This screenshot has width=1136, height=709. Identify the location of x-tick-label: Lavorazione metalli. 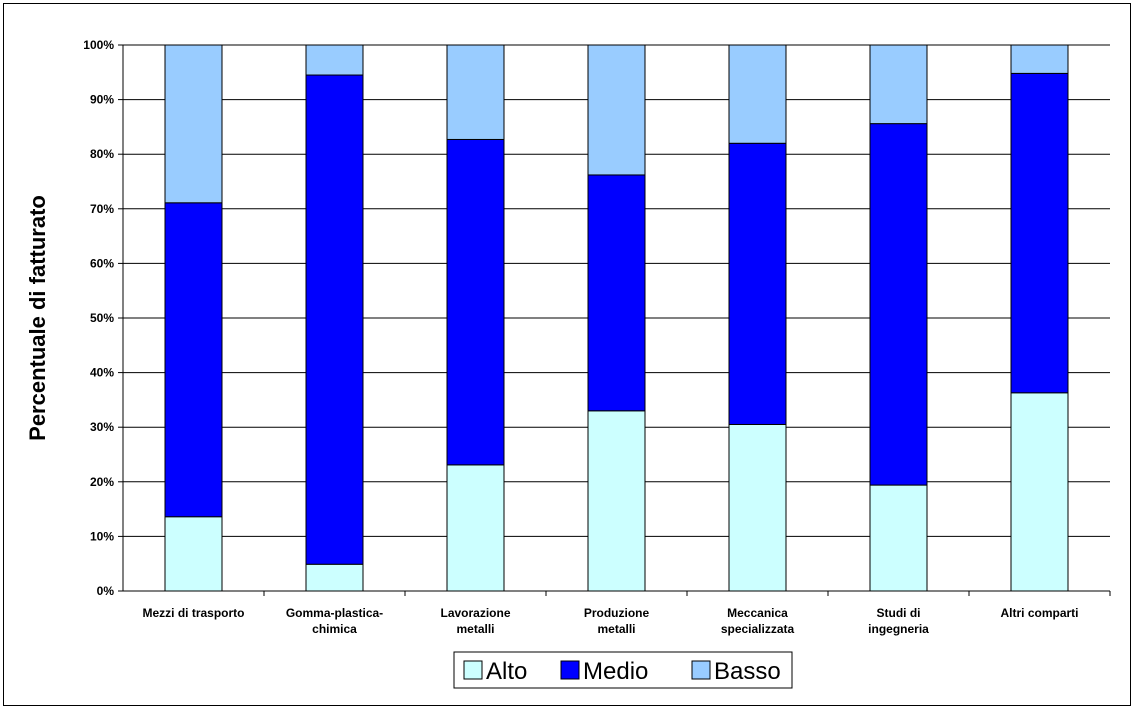
(475, 621).